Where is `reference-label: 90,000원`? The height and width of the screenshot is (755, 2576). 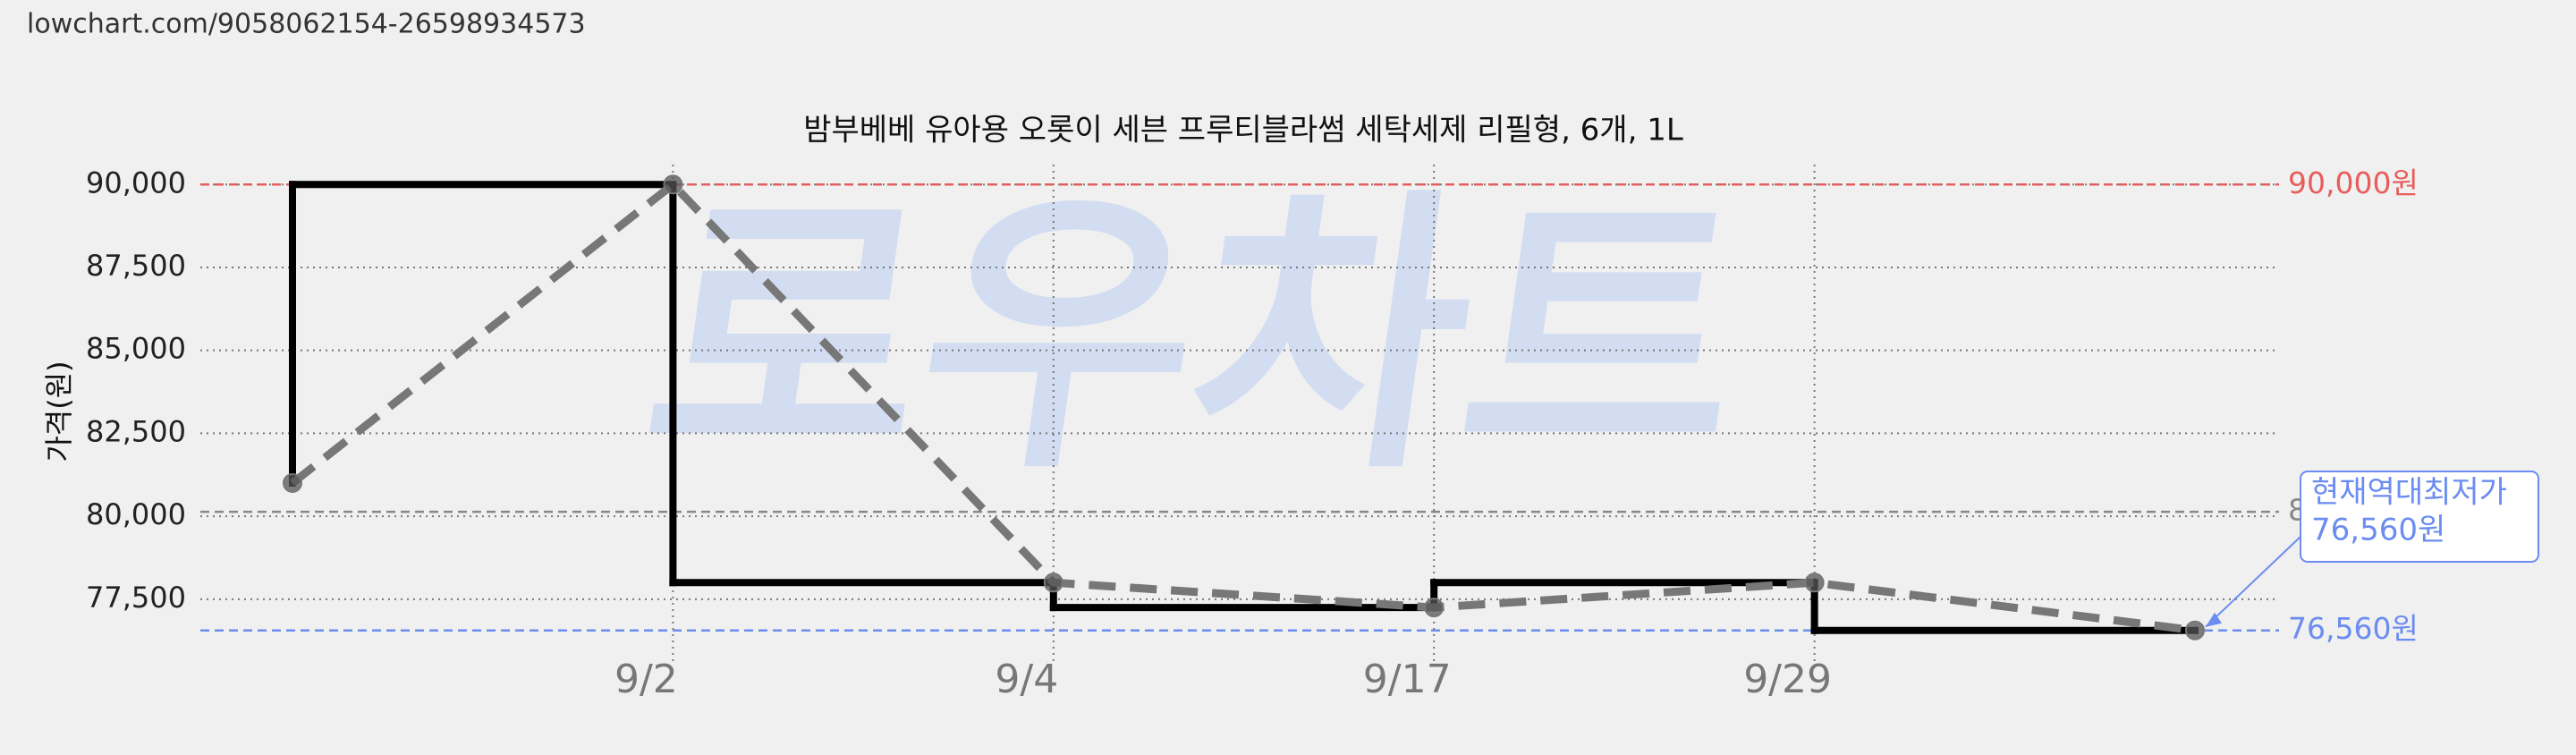 reference-label: 90,000원 is located at coordinates (2353, 182).